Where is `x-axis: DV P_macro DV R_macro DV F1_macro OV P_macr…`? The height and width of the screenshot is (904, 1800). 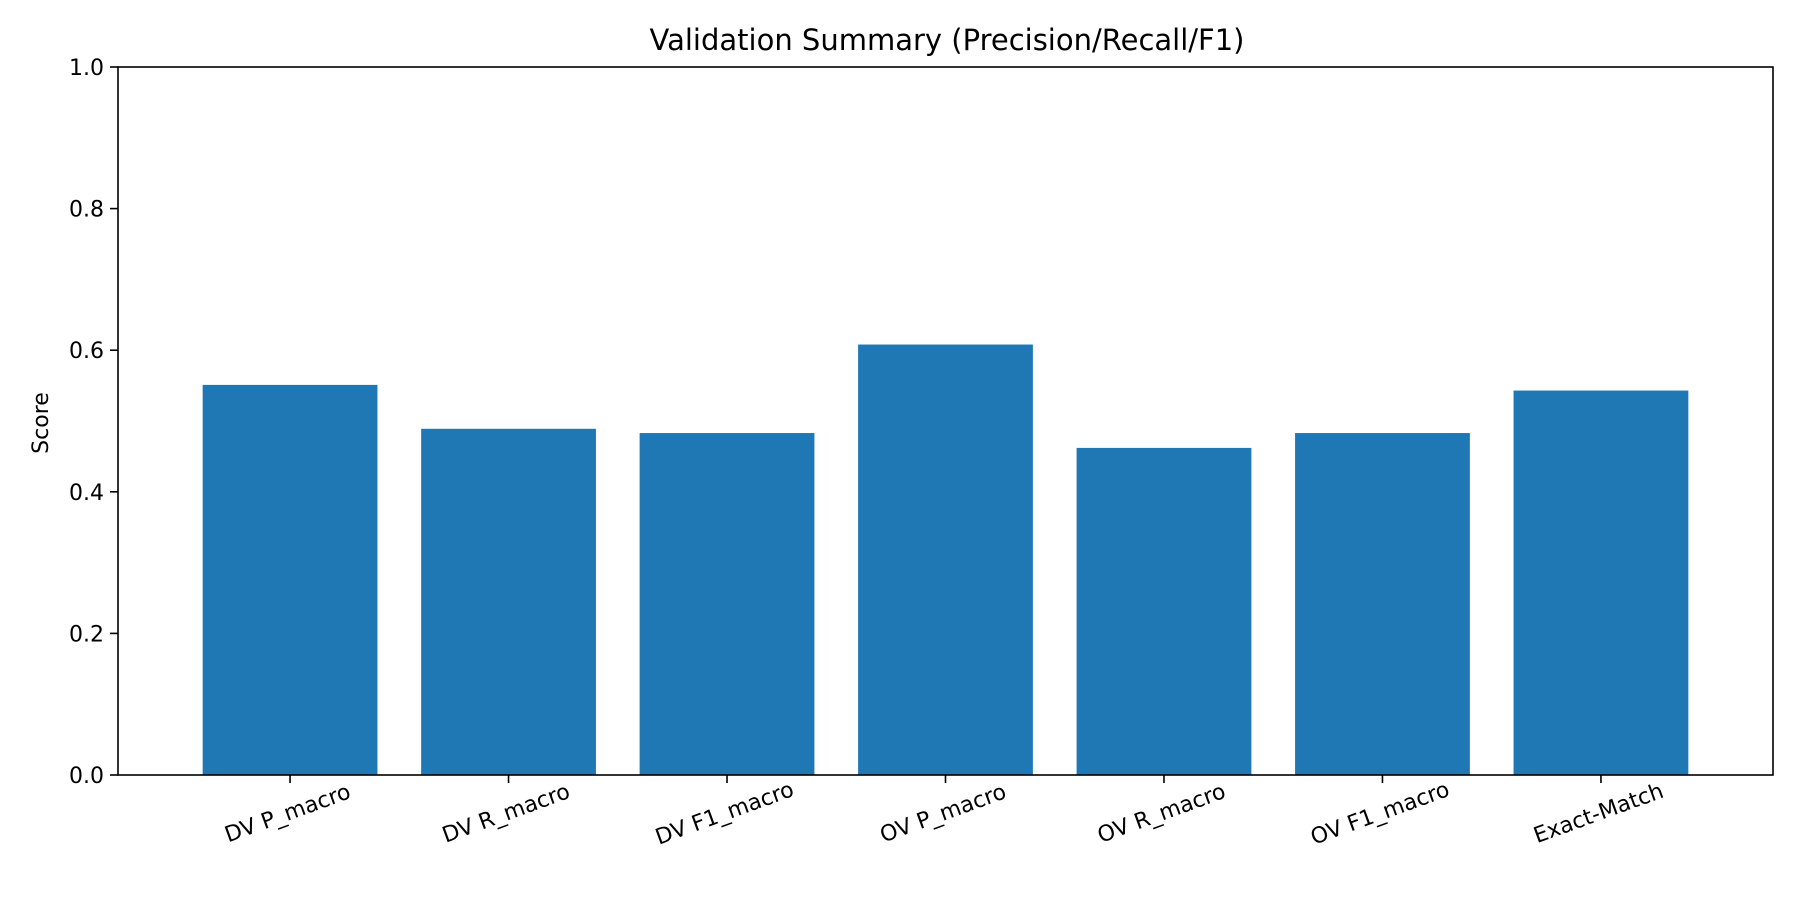 x-axis: DV P_macro DV R_macro DV F1_macro OV P_macr… is located at coordinates (944, 813).